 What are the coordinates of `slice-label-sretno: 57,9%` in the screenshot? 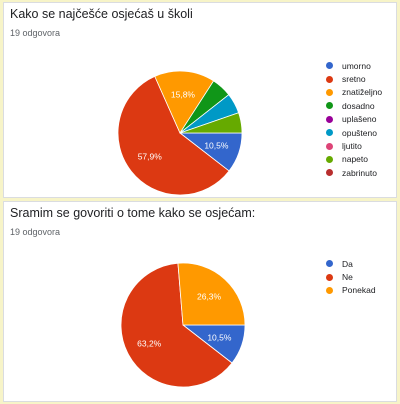 It's located at (150, 157).